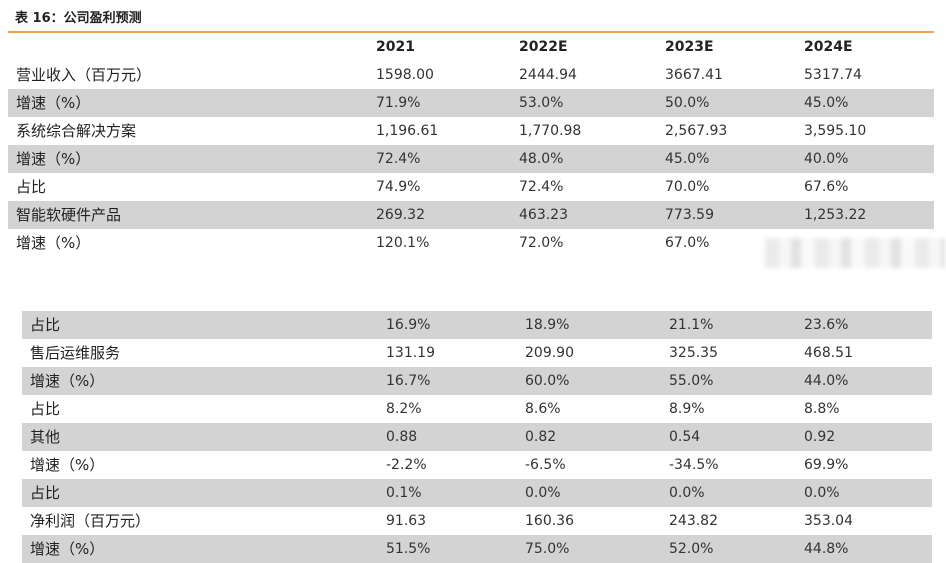 The image size is (946, 563). What do you see at coordinates (547, 381) in the screenshot?
I see `table-cell: 60.0%` at bounding box center [547, 381].